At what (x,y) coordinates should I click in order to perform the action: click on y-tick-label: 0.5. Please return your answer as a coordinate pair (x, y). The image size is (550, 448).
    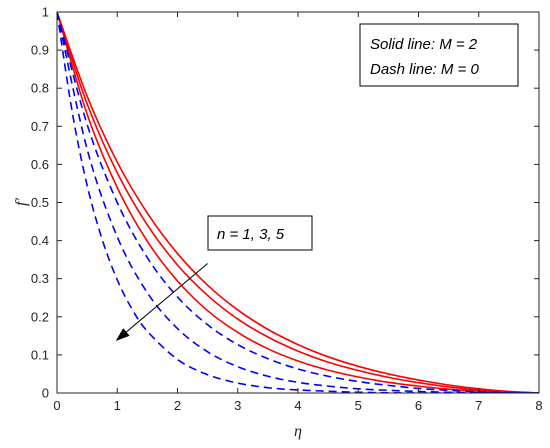
    Looking at the image, I should click on (40, 202).